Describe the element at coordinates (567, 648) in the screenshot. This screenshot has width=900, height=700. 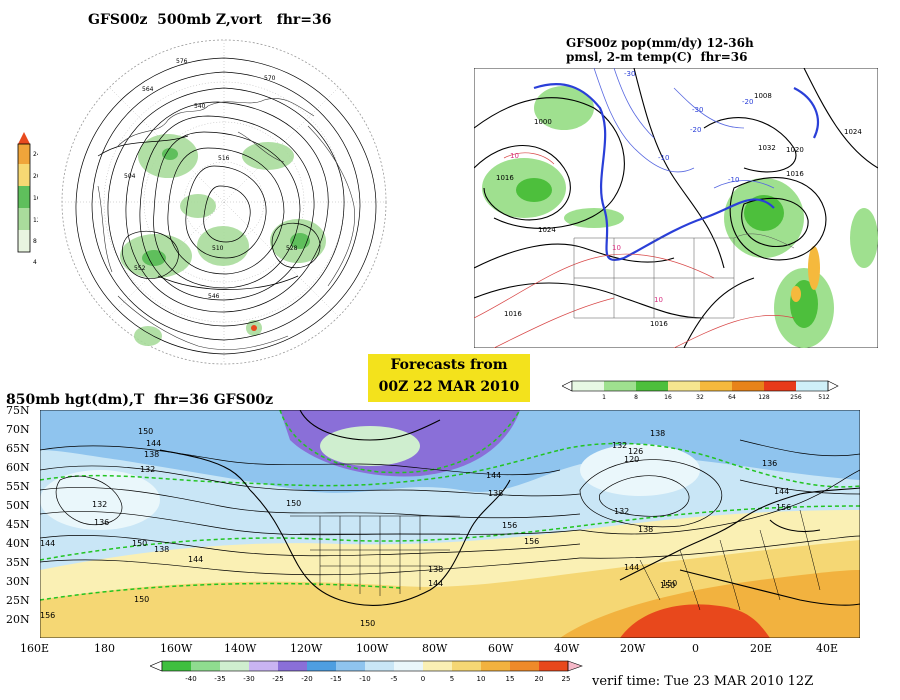
I see `lon-label: 40W` at that location.